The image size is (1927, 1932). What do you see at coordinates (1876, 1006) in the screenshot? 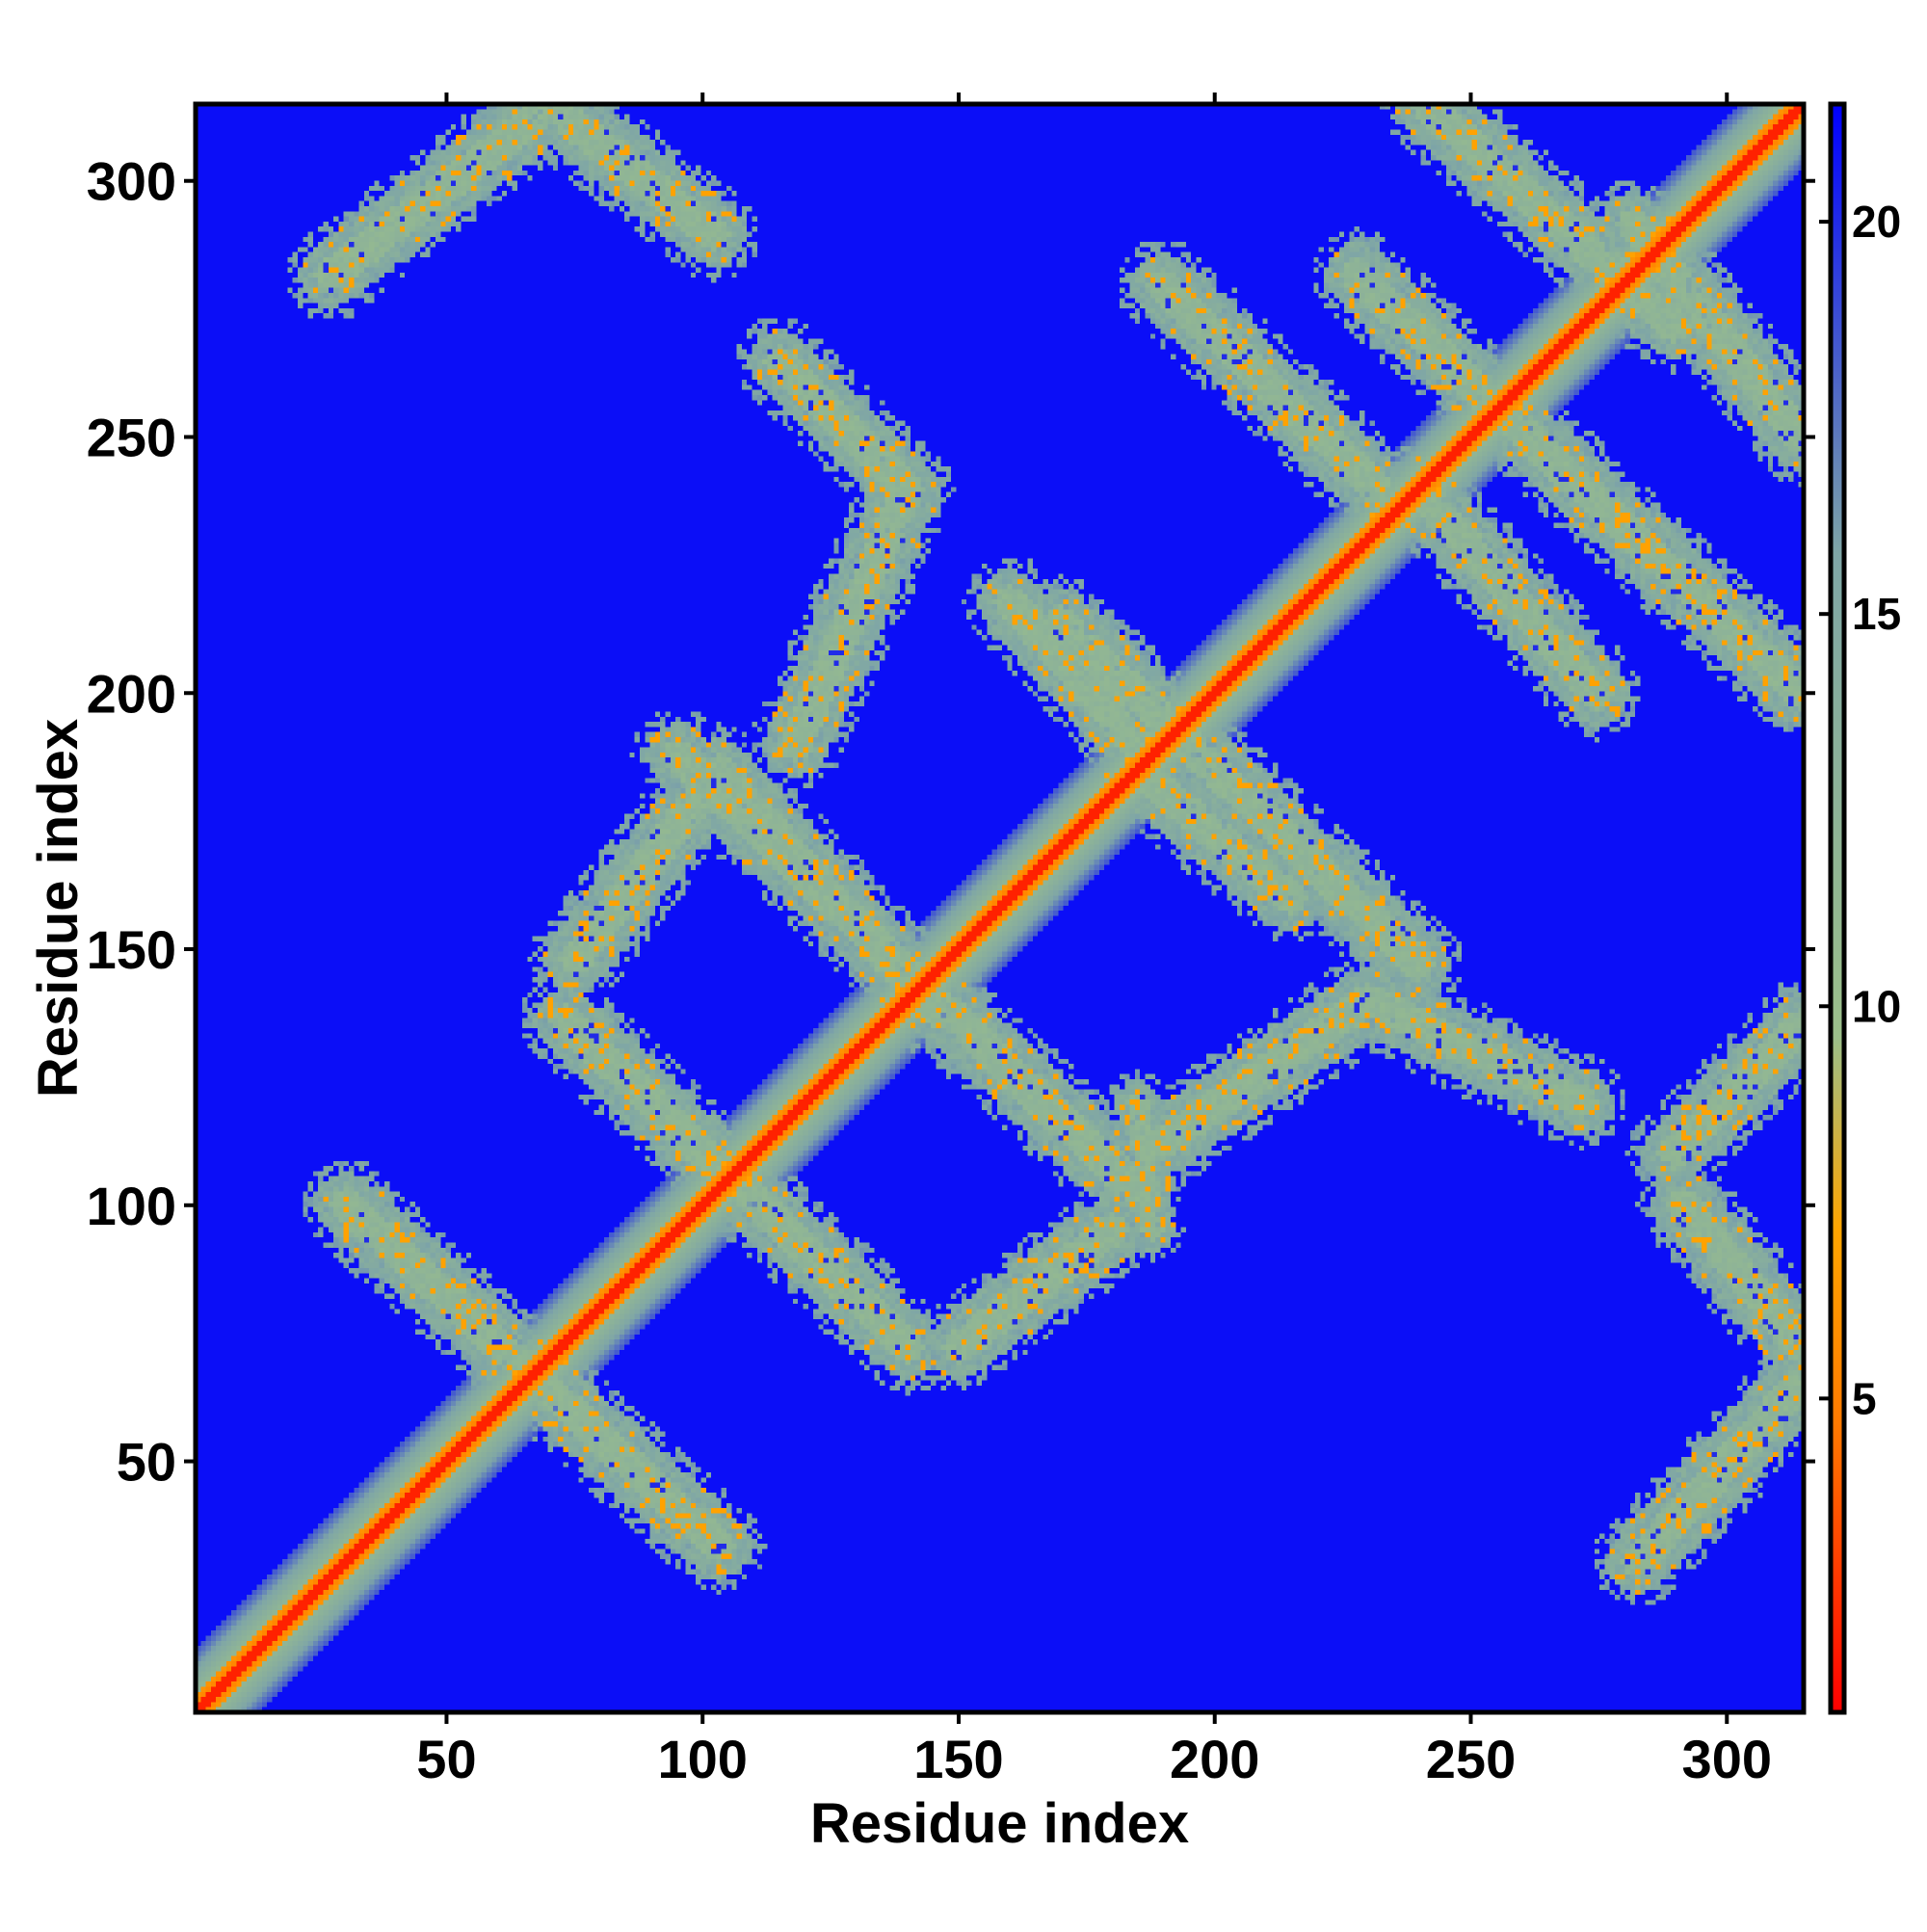
I see `colorbar-tick-label: 10` at bounding box center [1876, 1006].